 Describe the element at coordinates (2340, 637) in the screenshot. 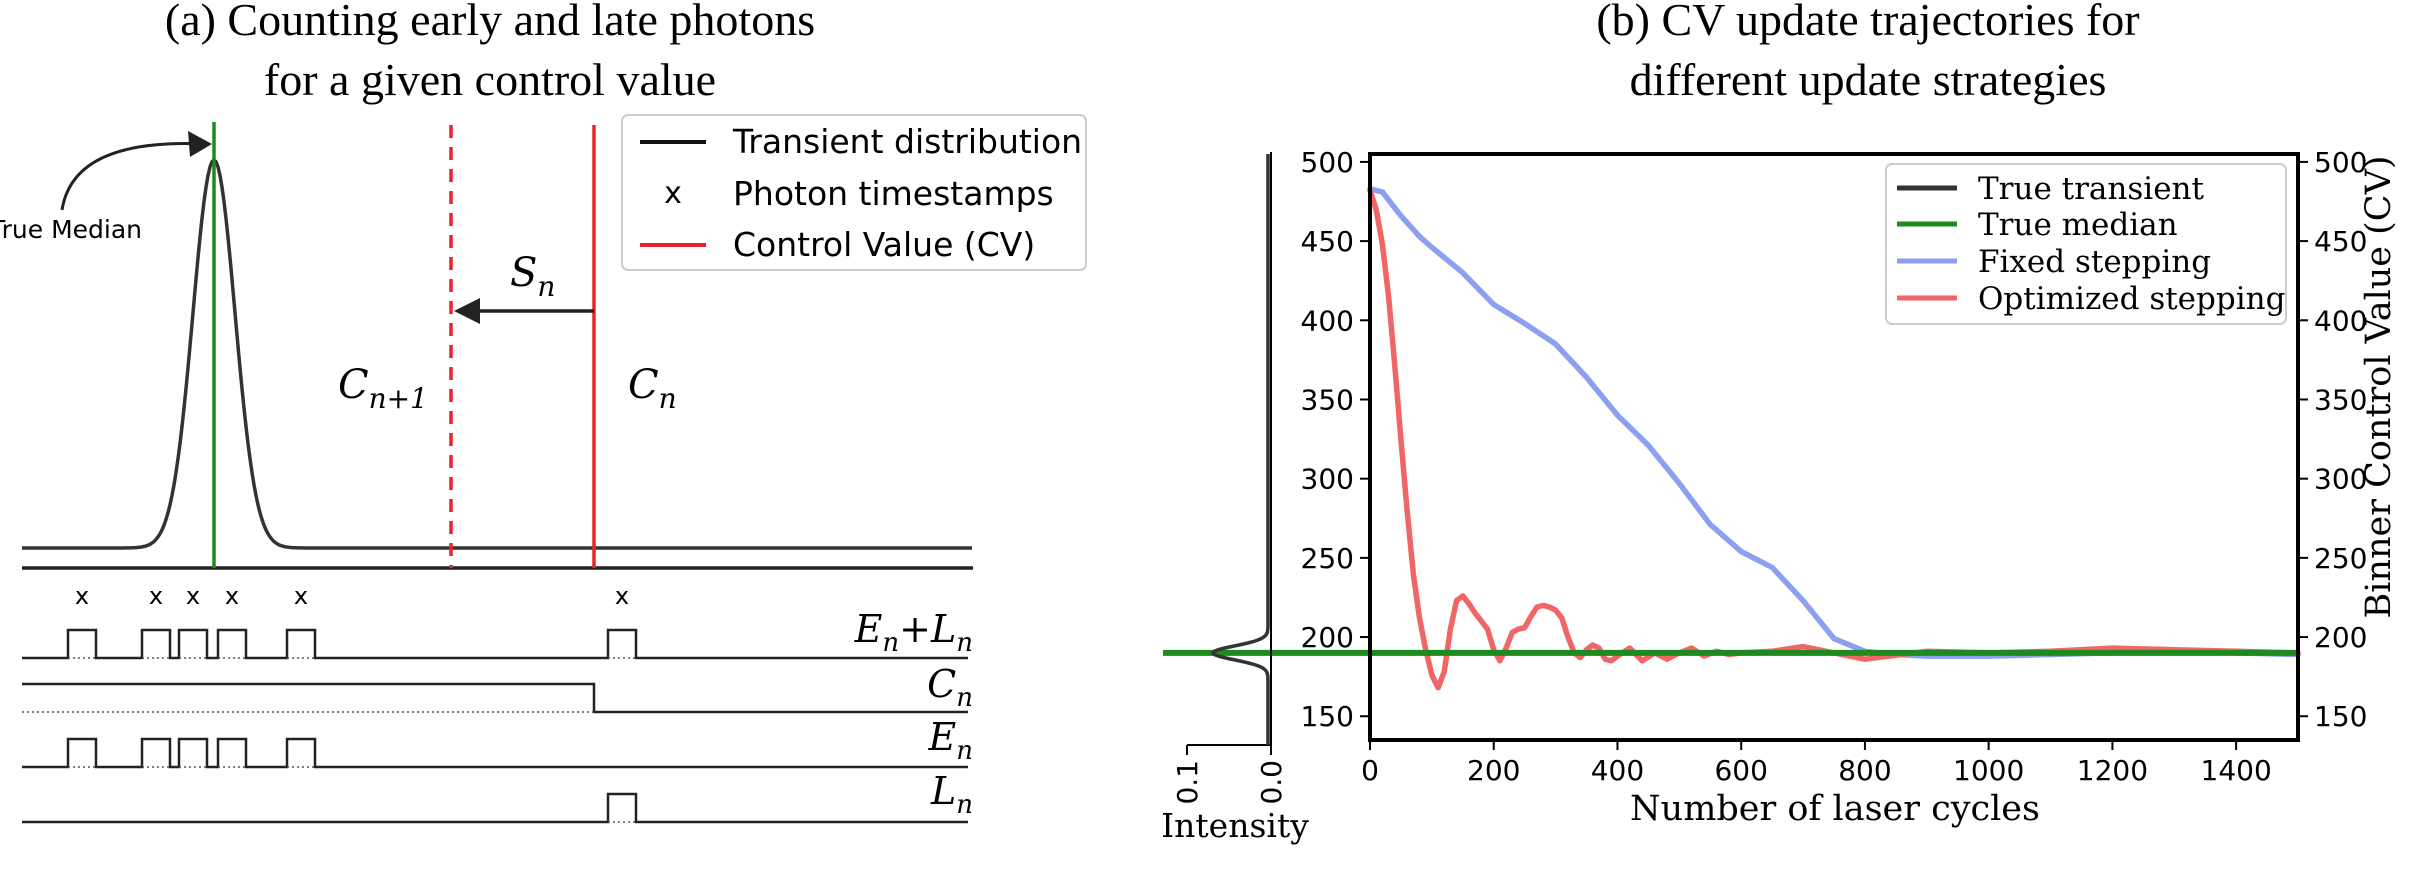

I see `y-tick-label-right: 200` at that location.